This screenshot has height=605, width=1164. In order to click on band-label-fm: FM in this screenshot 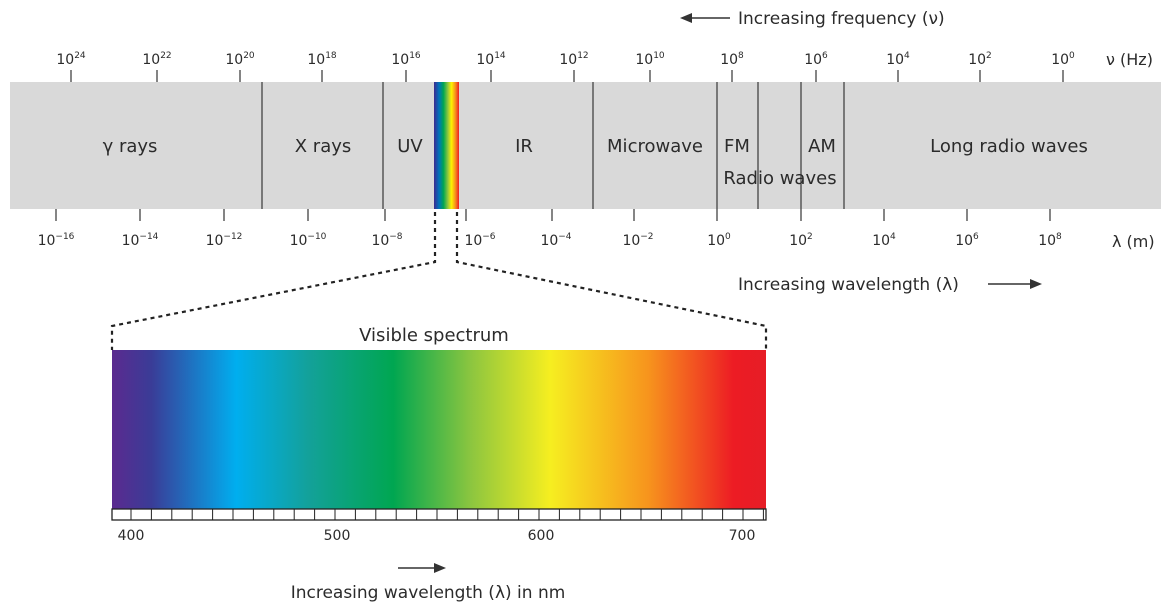, I will do `click(737, 146)`.